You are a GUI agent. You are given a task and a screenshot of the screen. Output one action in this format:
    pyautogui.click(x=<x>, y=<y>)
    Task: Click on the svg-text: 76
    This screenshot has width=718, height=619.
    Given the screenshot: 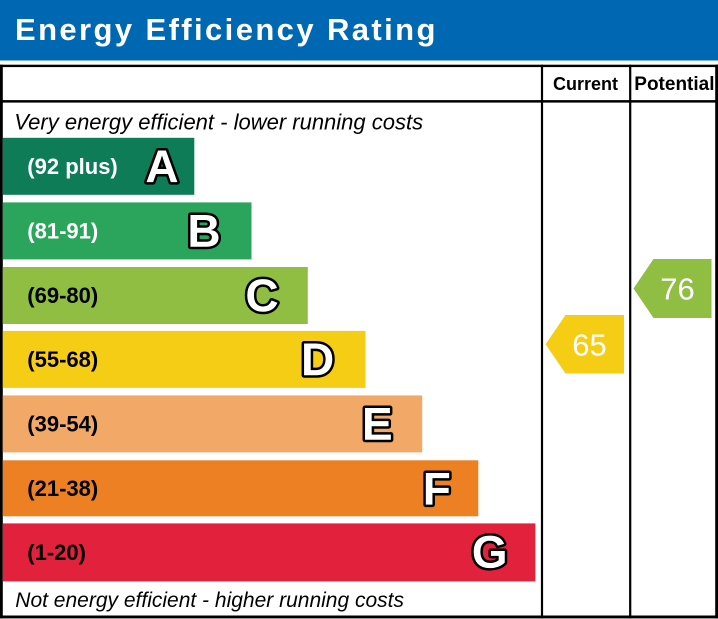 What is the action you would take?
    pyautogui.click(x=677, y=288)
    